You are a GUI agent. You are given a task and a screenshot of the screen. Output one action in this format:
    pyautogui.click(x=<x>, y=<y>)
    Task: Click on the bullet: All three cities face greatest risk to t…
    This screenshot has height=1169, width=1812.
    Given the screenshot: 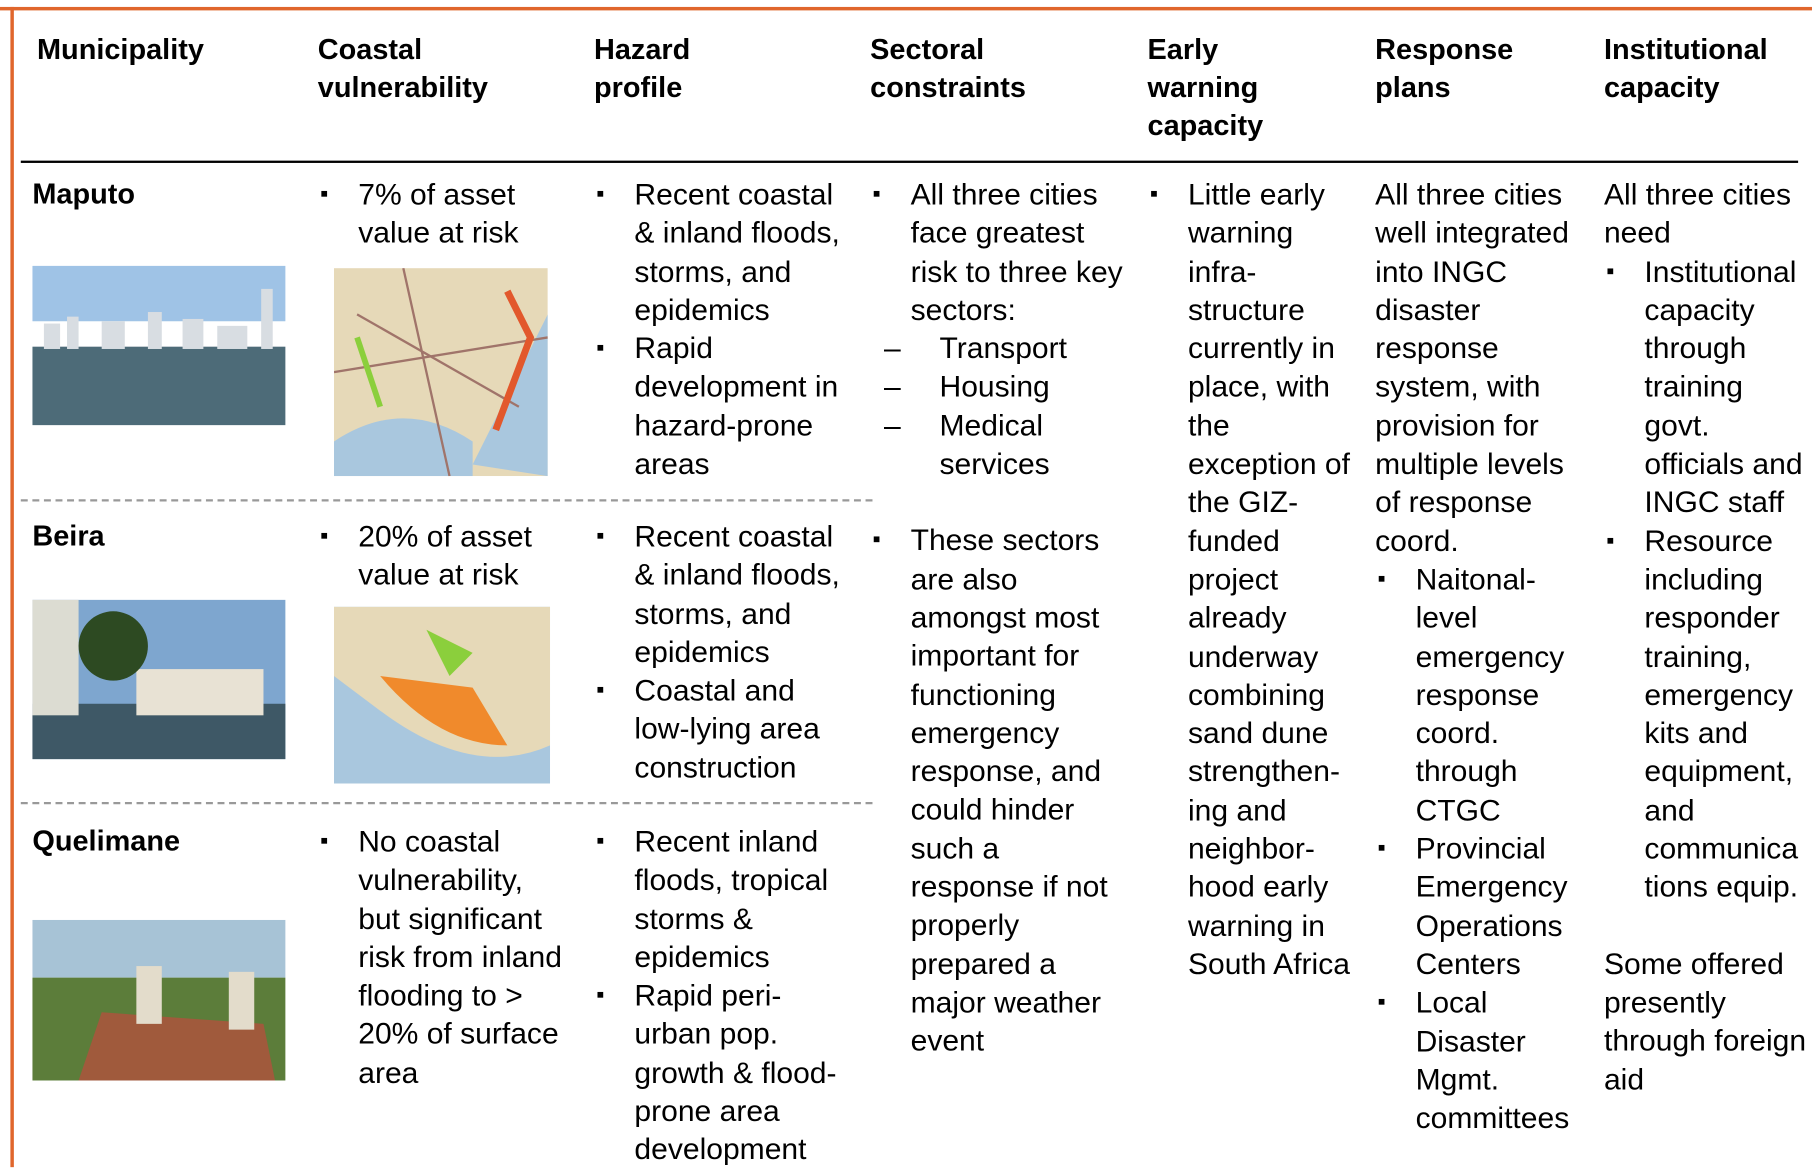 What is the action you would take?
    pyautogui.click(x=998, y=253)
    